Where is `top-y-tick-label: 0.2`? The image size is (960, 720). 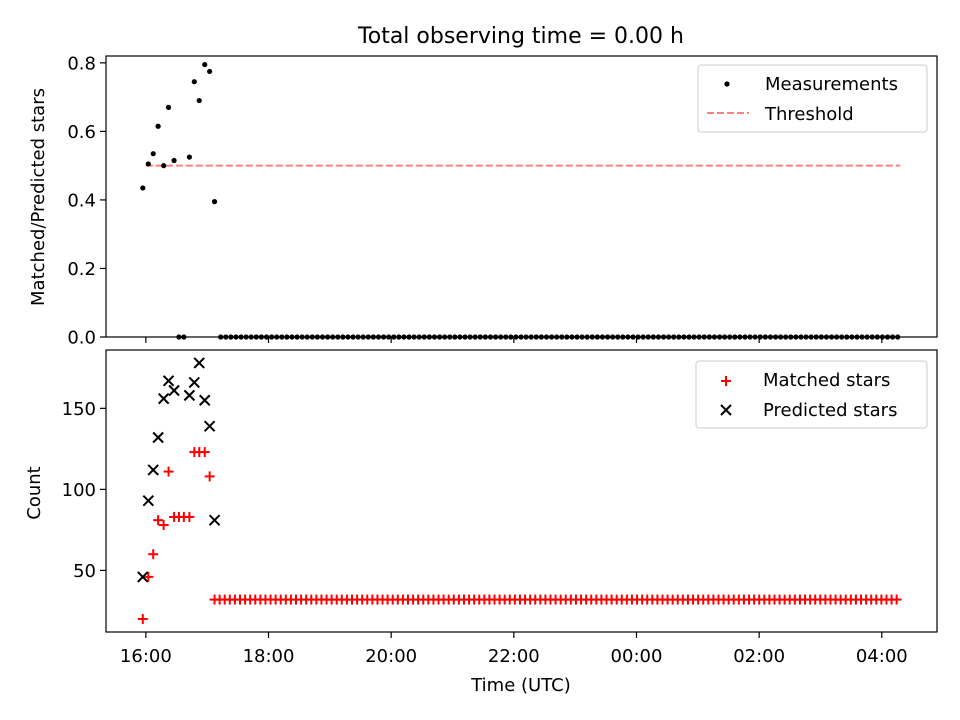 top-y-tick-label: 0.2 is located at coordinates (81, 269).